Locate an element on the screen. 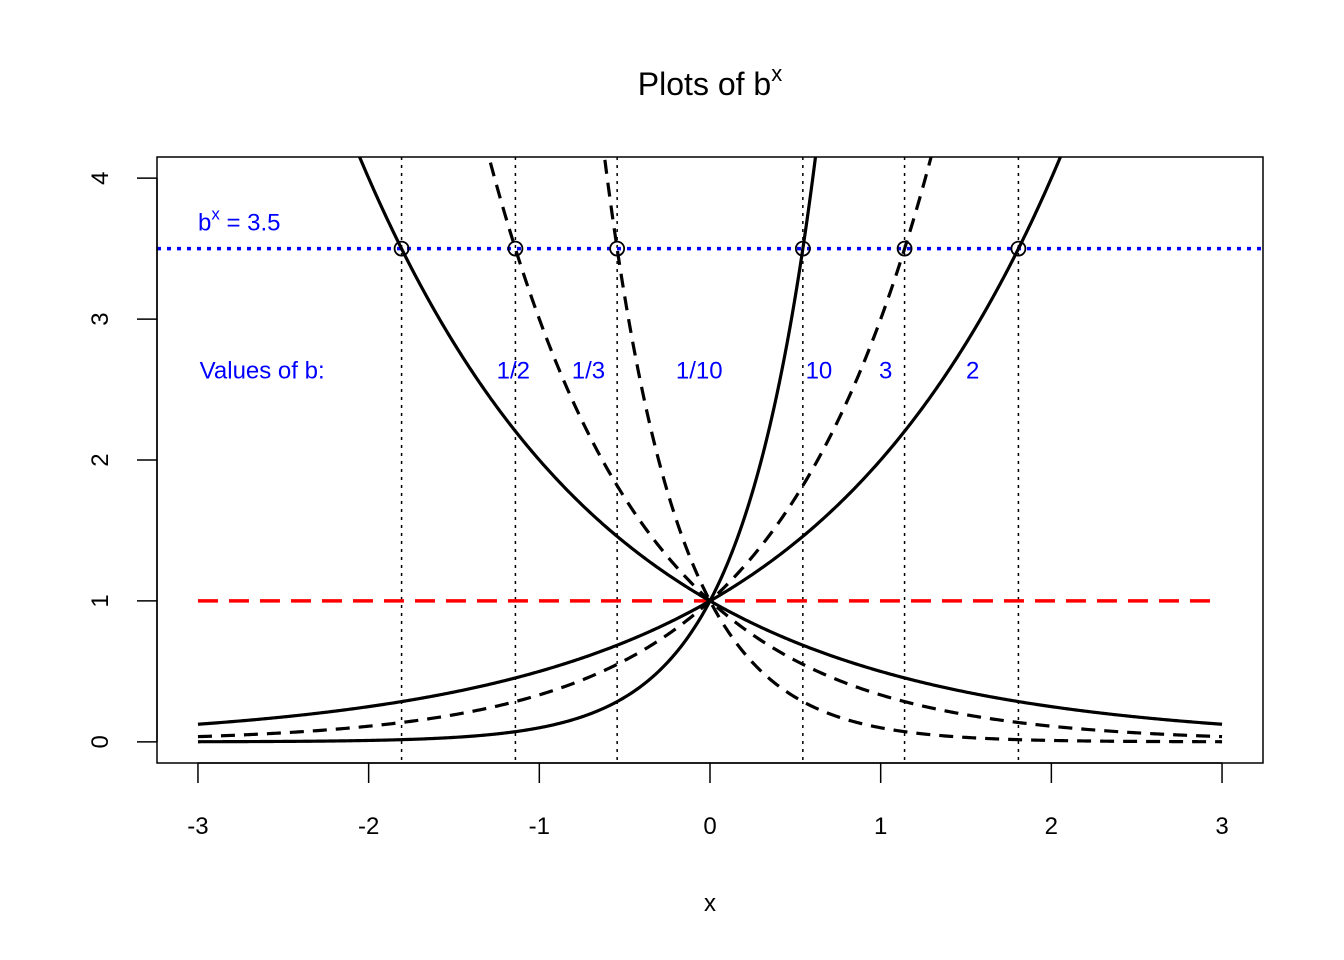 Image resolution: width=1344 pixels, height=960 pixels. chart-title-base: Plots of b is located at coordinates (704, 84).